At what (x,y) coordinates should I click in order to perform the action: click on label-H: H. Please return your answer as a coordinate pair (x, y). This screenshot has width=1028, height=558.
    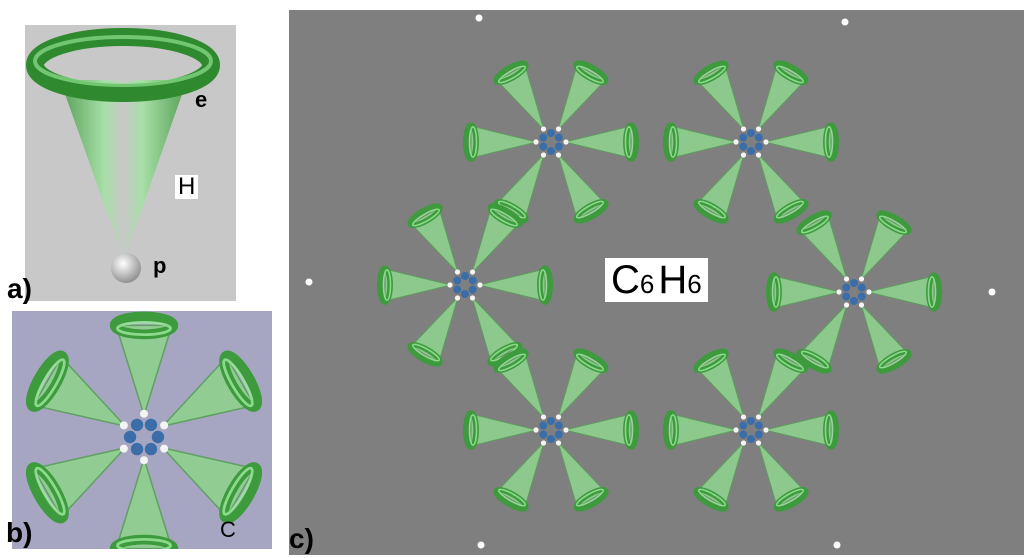
    Looking at the image, I should click on (187, 187).